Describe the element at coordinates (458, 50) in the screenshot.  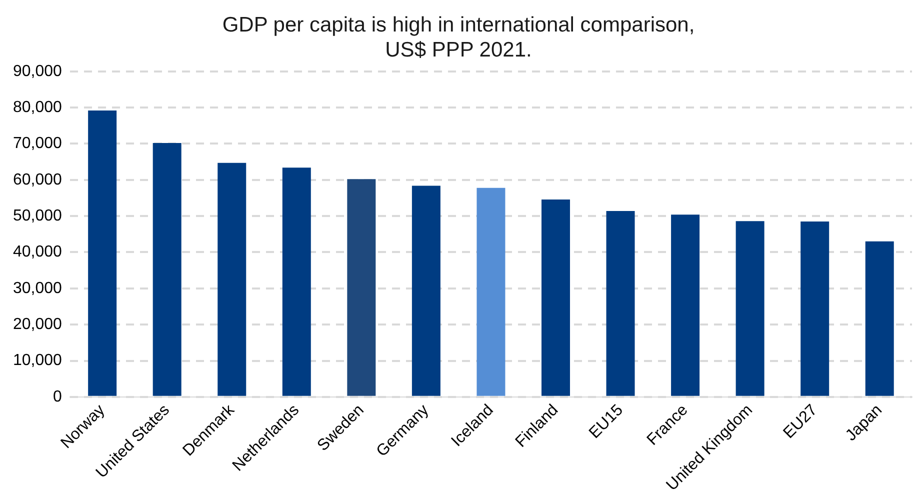
I see `text: US$ PPP 2021.` at that location.